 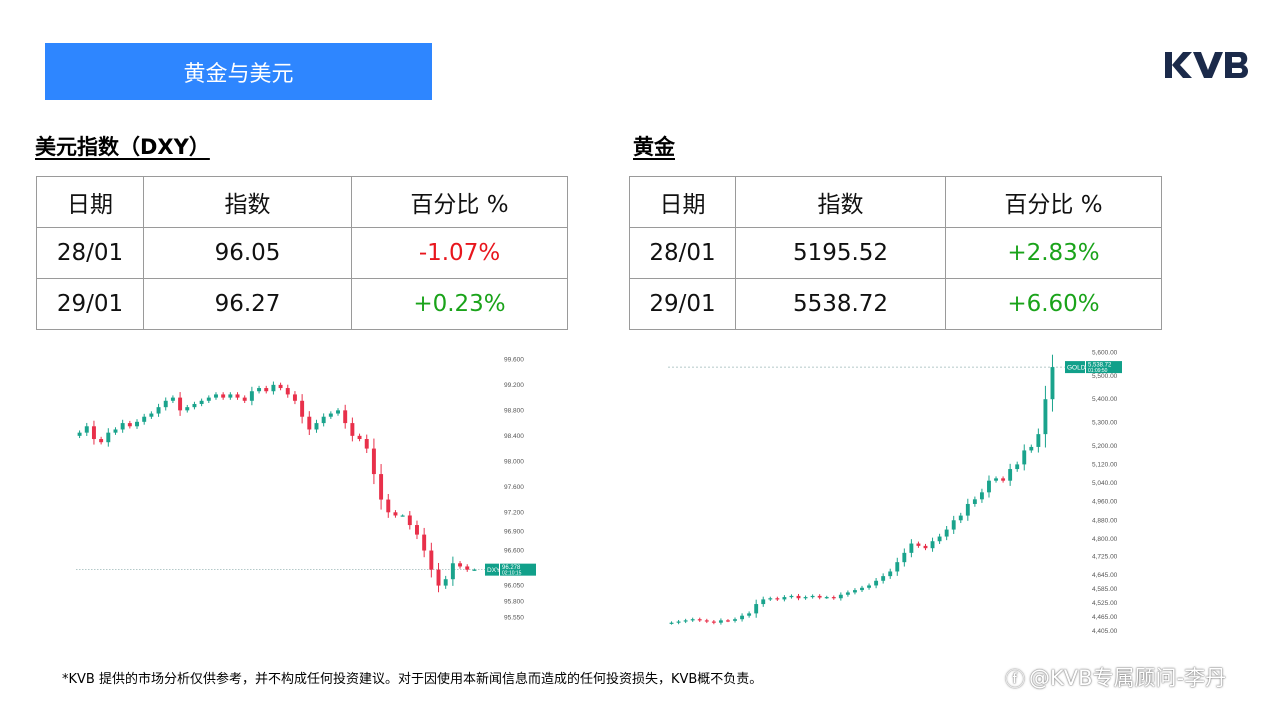 I want to click on watermark: ⓕ @KVB专属顾问-李丹, so click(x=1115, y=677).